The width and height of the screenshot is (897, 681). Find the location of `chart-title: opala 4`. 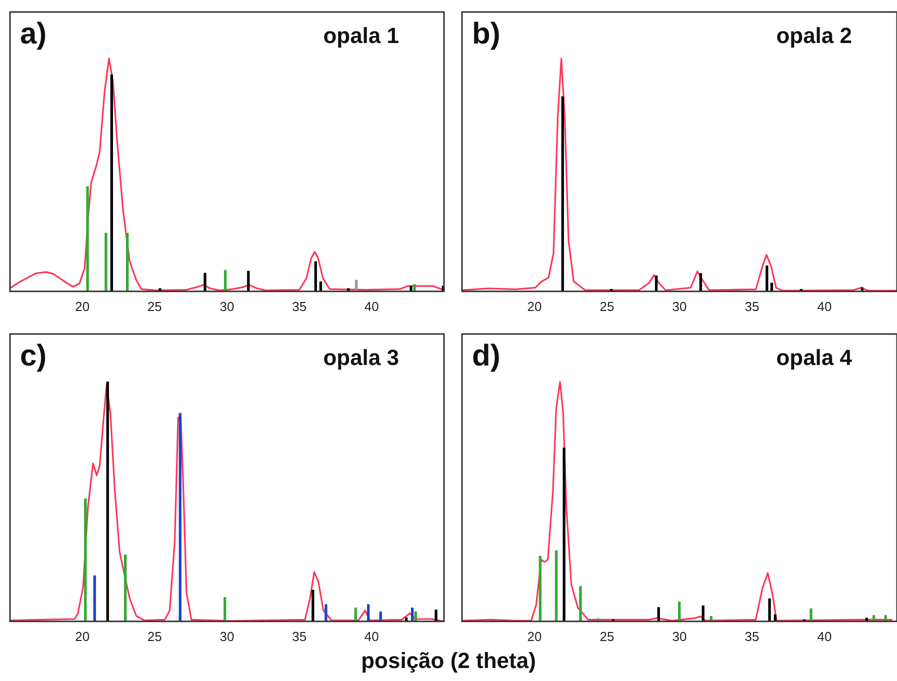

chart-title: opala 4 is located at coordinates (814, 357).